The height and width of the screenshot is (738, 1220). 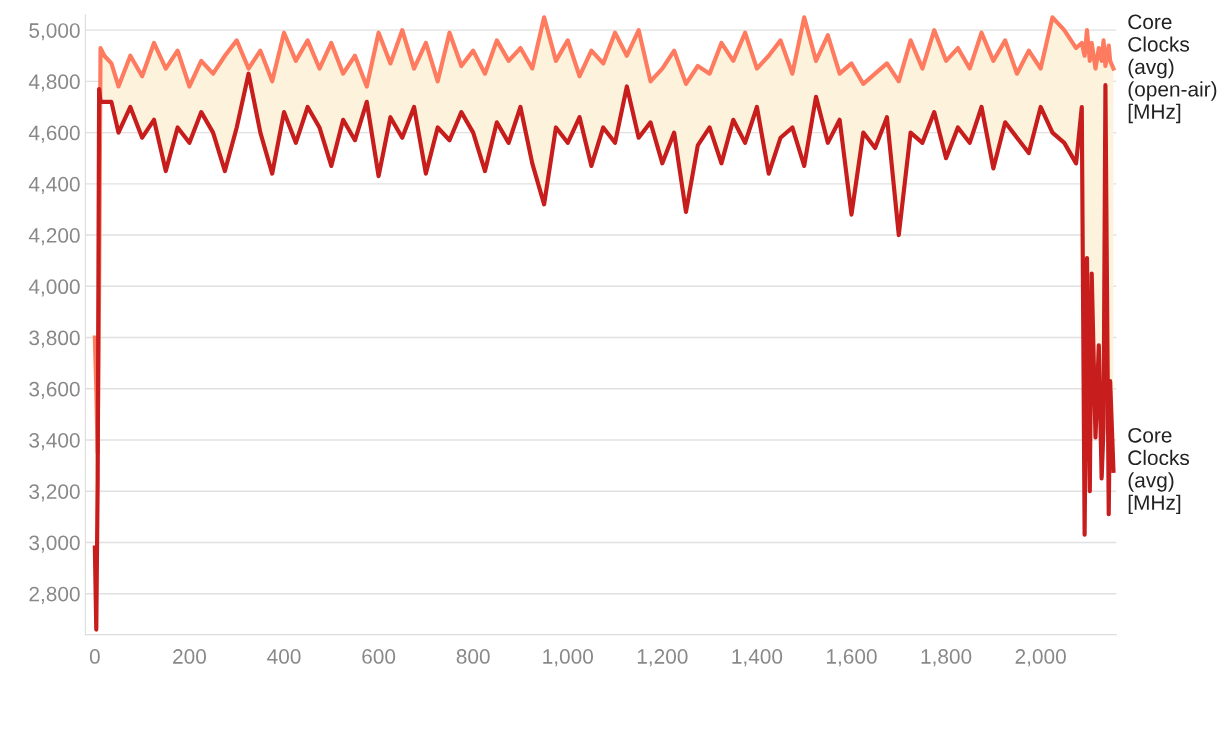 I want to click on x-tick-label: 1,600, so click(x=852, y=658).